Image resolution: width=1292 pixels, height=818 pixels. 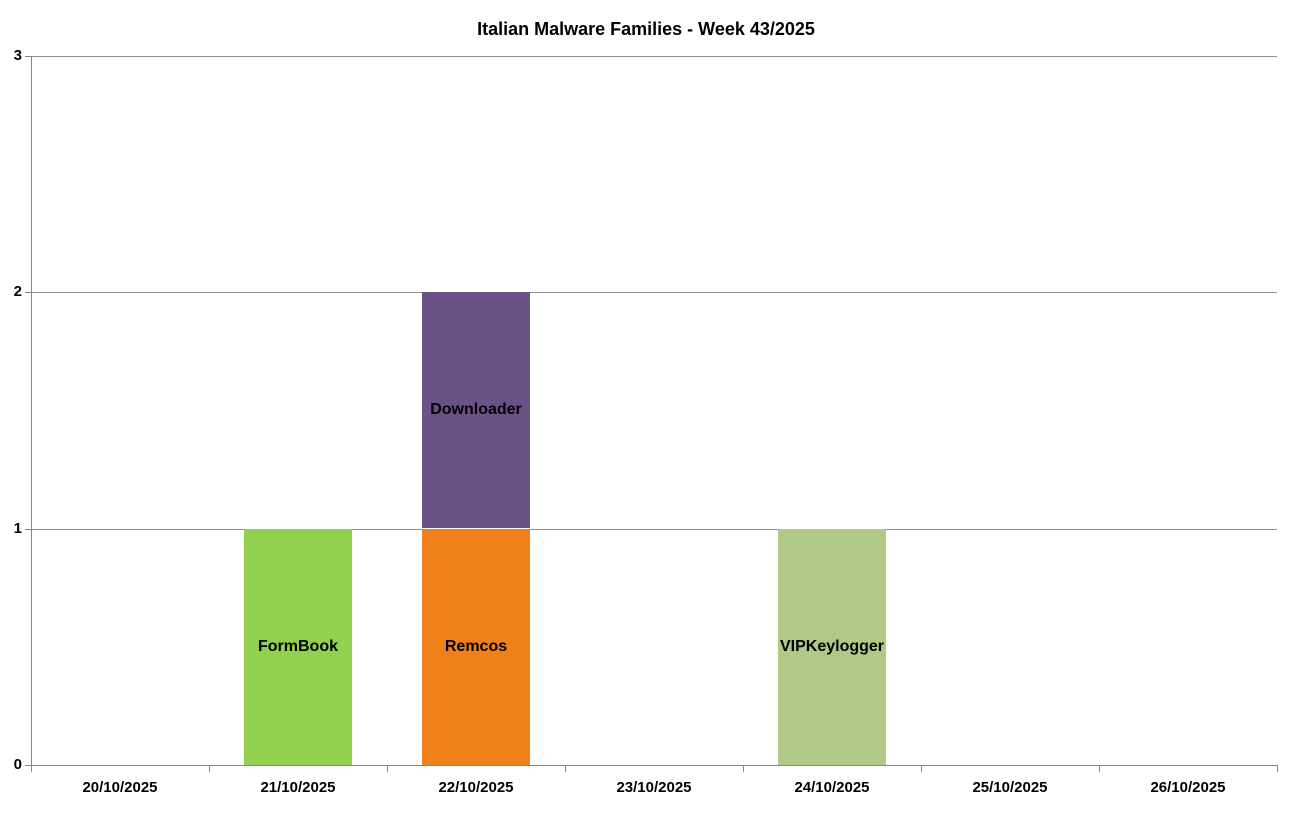 What do you see at coordinates (31, 414) in the screenshot?
I see `y-axis-line` at bounding box center [31, 414].